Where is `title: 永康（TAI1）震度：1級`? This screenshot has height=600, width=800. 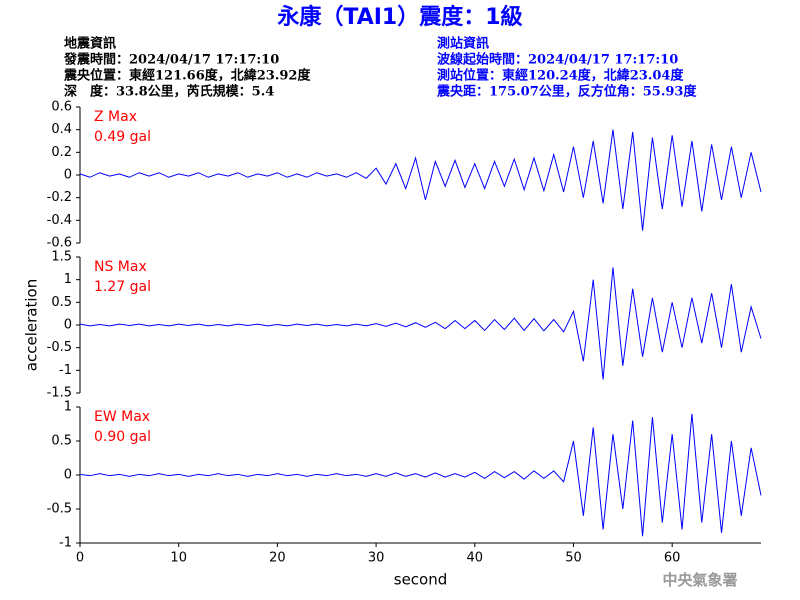
title: 永康（TAI1）震度：1級 is located at coordinates (399, 17).